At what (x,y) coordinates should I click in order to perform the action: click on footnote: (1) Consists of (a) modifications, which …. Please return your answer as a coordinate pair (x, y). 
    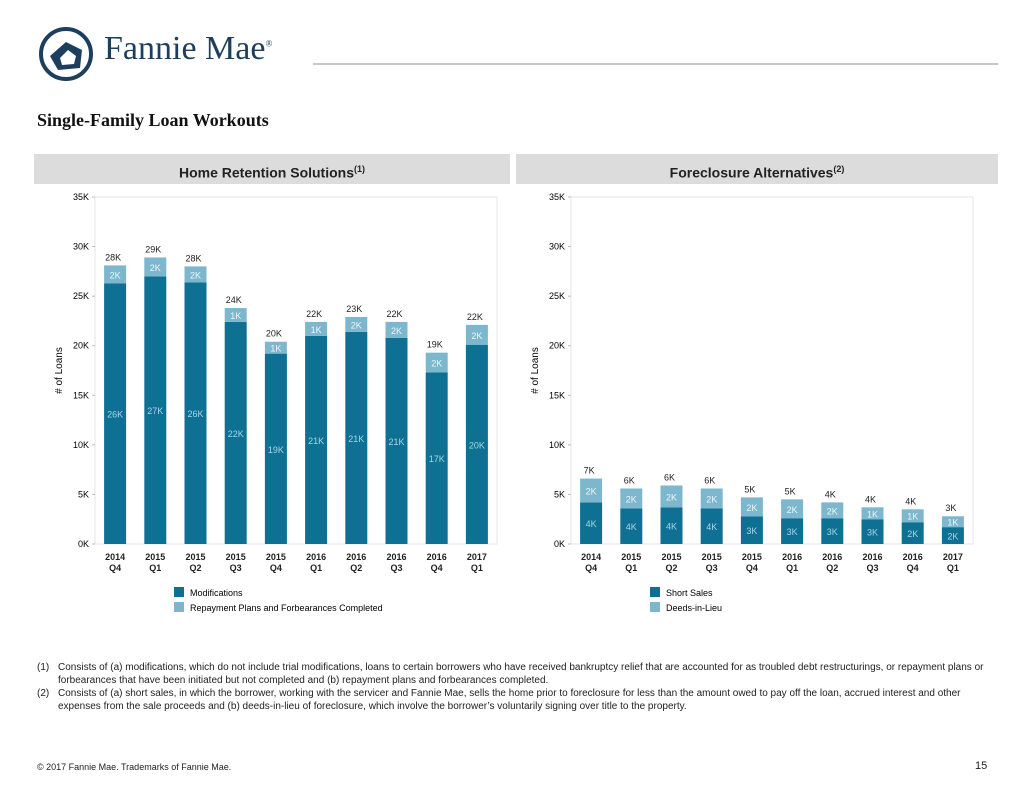
    Looking at the image, I should click on (517, 674).